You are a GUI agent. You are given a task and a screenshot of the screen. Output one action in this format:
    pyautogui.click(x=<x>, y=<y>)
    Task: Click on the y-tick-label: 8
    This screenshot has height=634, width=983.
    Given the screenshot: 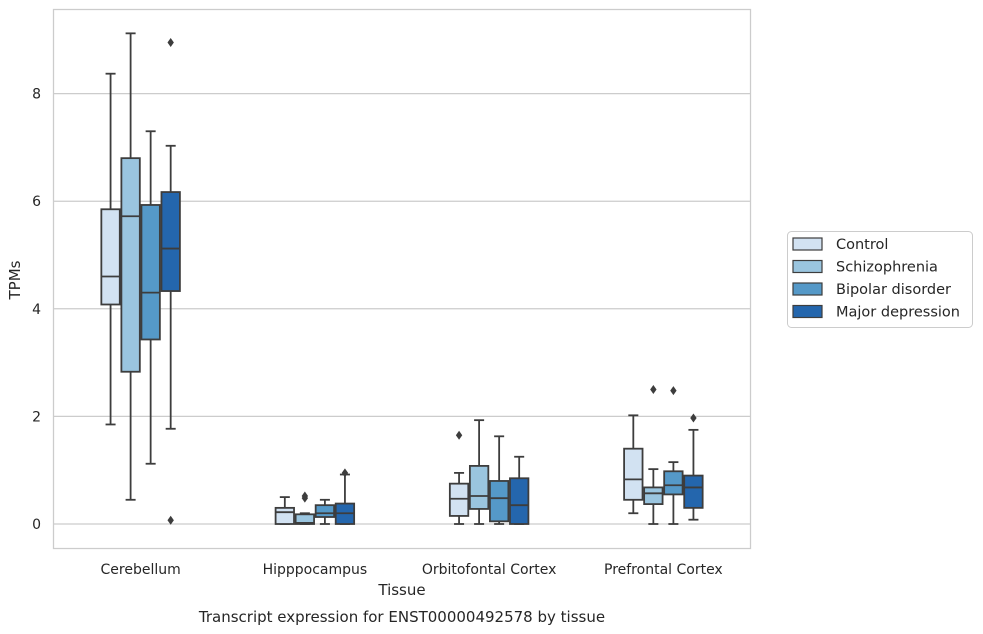 What is the action you would take?
    pyautogui.click(x=36, y=95)
    